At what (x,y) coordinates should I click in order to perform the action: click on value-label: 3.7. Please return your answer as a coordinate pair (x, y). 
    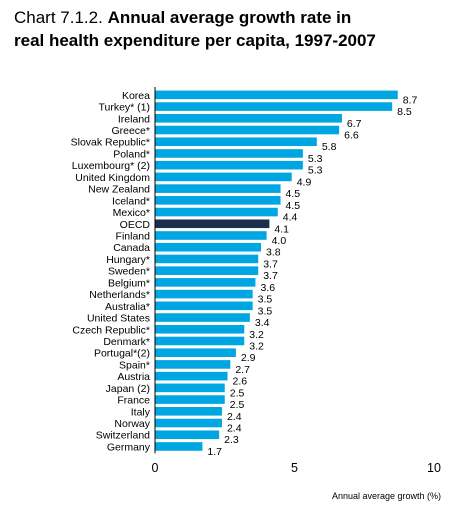
    Looking at the image, I should click on (270, 276).